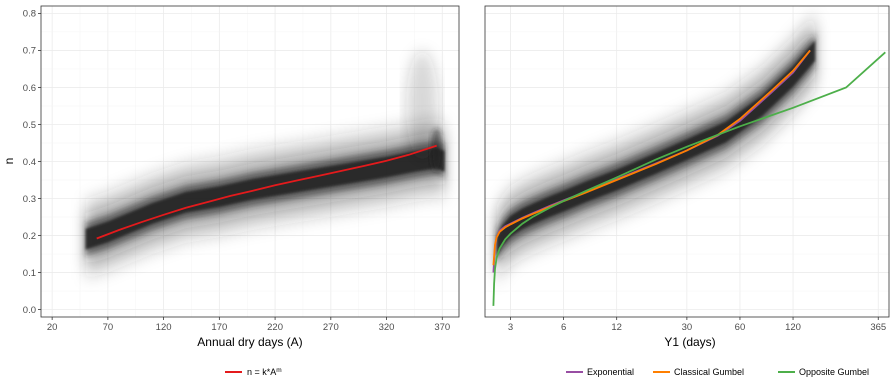 The image size is (893, 384). I want to click on x-tick-label: 12, so click(616, 327).